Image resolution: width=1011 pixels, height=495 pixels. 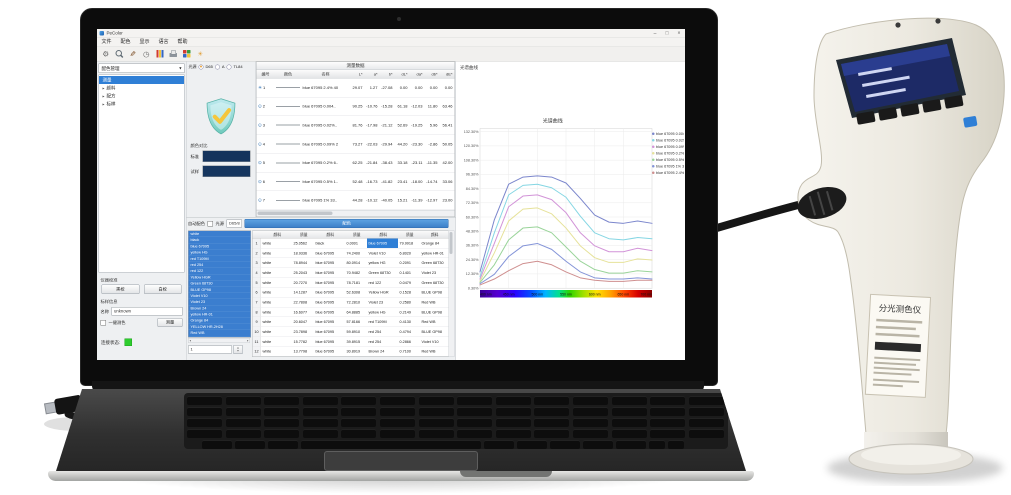 I want to click on recipe-cell: 0.0479, so click(x=405, y=282).